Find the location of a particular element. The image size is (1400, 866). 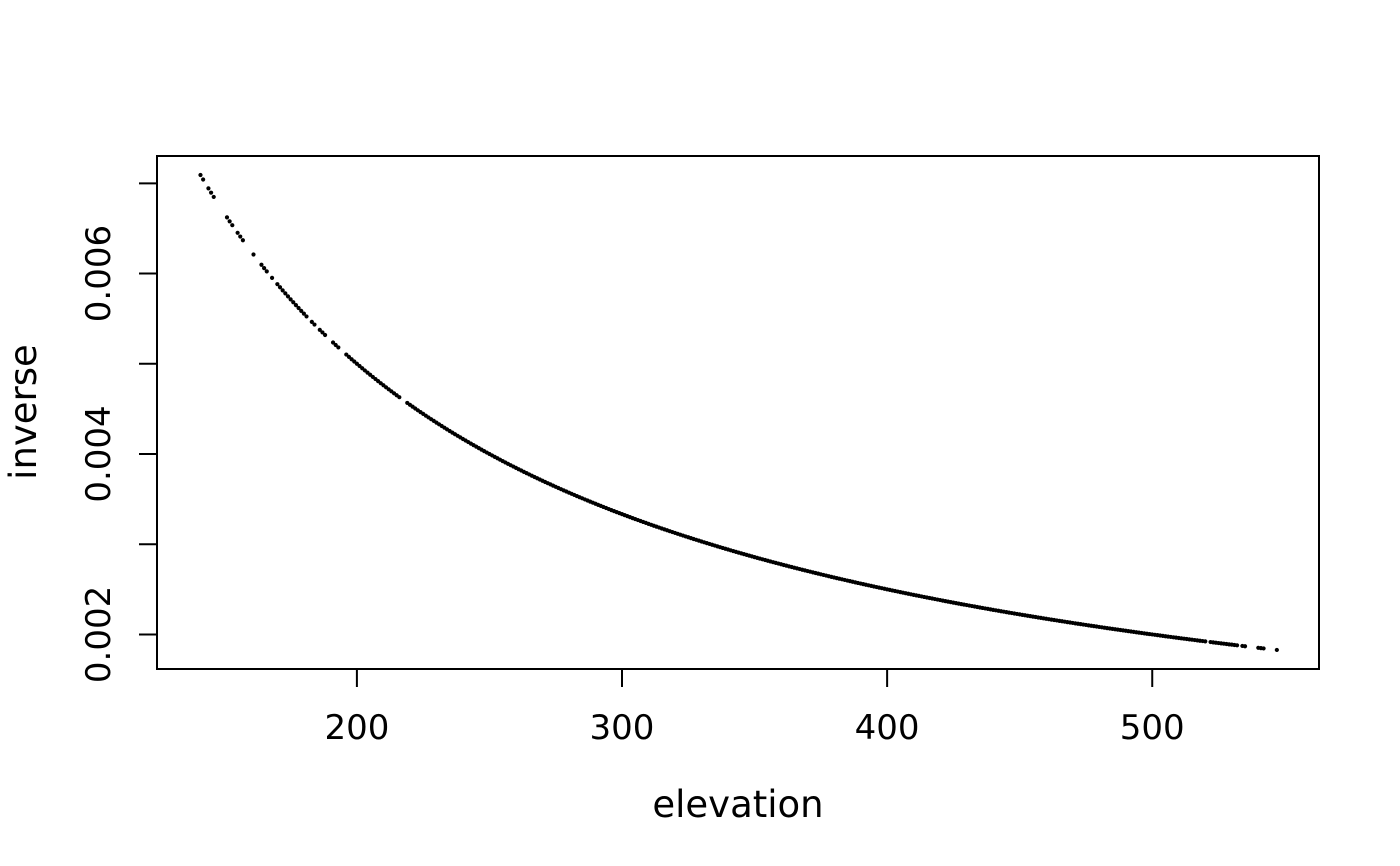

y-axis: 0.002 0.004 0.006 is located at coordinates (118, 432).